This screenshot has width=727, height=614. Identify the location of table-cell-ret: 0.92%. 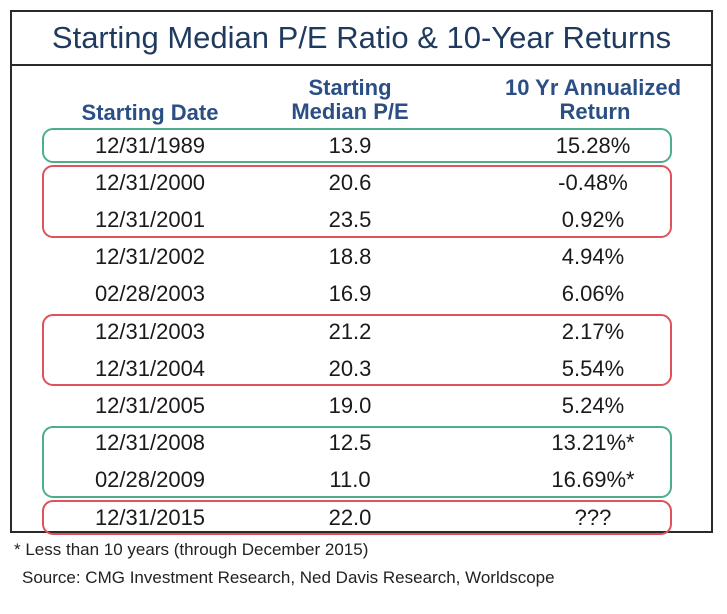
(593, 219).